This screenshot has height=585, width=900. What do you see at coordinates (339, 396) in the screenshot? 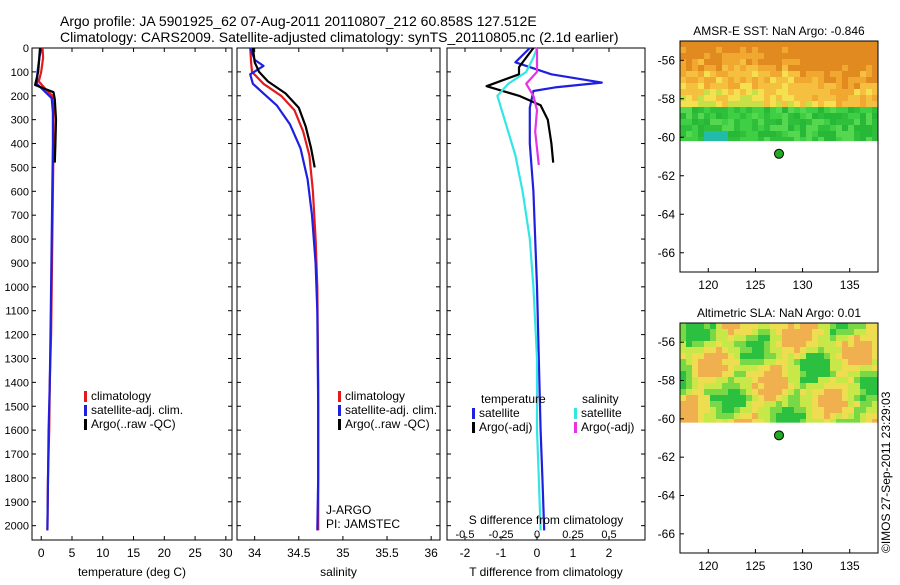
I see `salinity-legend-swatch` at bounding box center [339, 396].